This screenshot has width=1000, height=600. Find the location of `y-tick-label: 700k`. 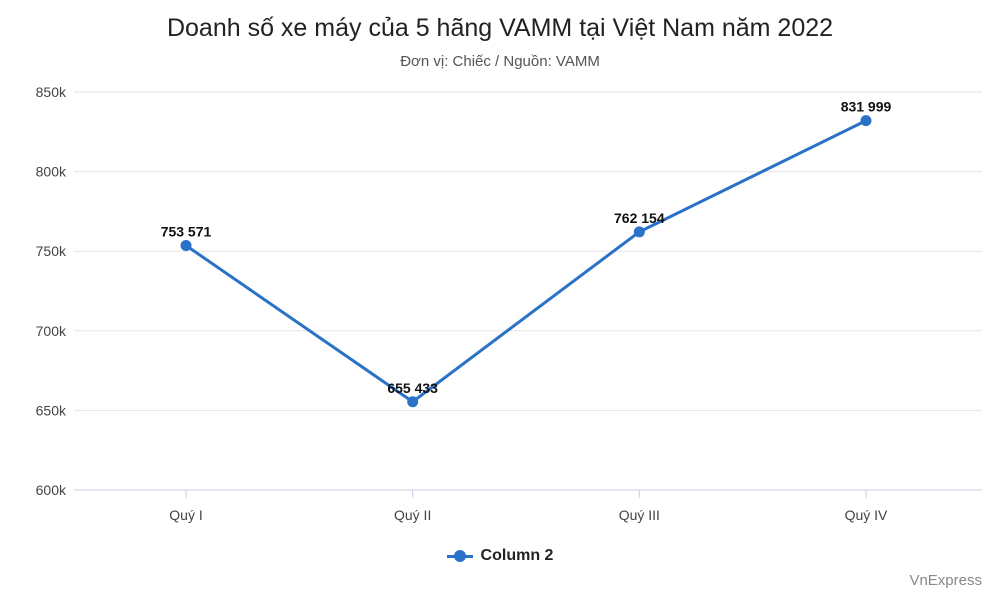

y-tick-label: 700k is located at coordinates (51, 331).